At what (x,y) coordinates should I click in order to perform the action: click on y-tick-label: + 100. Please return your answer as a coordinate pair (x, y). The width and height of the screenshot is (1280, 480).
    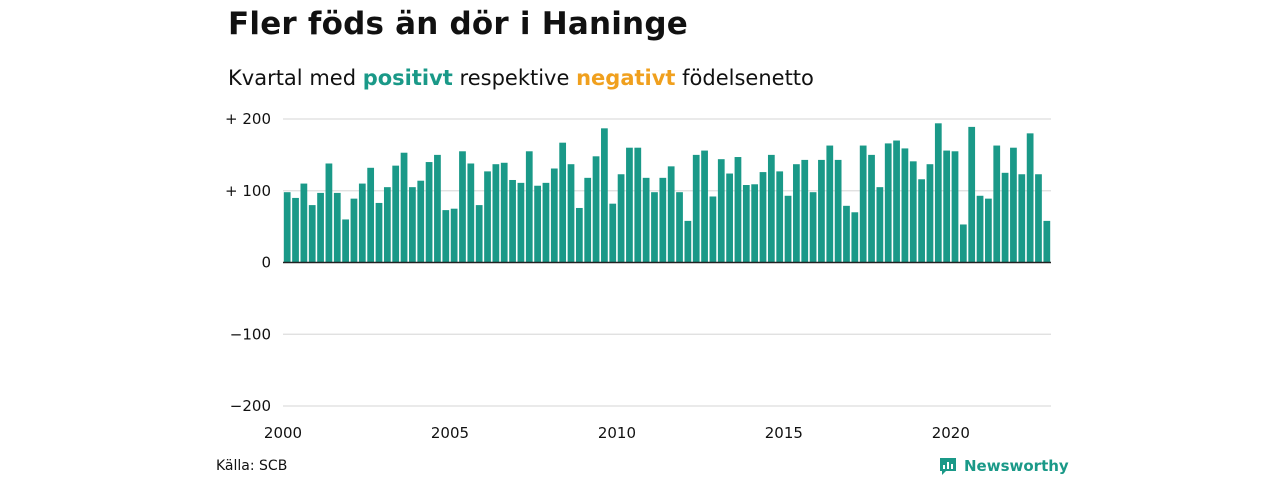
    Looking at the image, I should click on (248, 191).